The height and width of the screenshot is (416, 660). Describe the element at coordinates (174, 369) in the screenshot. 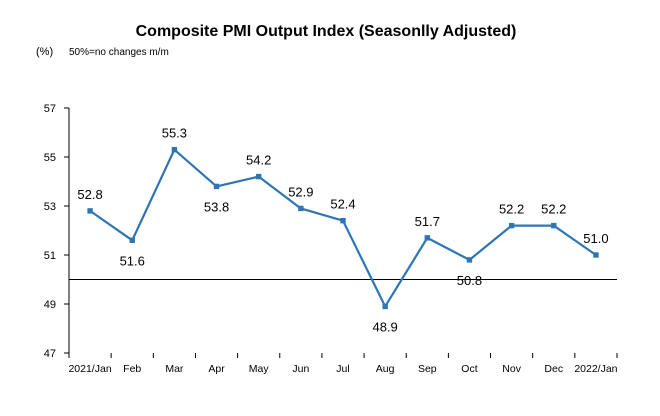

I see `x-tick-label: Mar` at that location.